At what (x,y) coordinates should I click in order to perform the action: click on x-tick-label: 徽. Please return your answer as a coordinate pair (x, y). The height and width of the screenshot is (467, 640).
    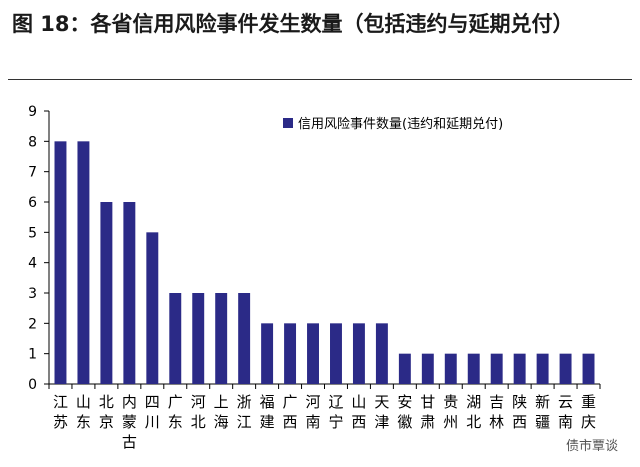
    Looking at the image, I should click on (404, 422).